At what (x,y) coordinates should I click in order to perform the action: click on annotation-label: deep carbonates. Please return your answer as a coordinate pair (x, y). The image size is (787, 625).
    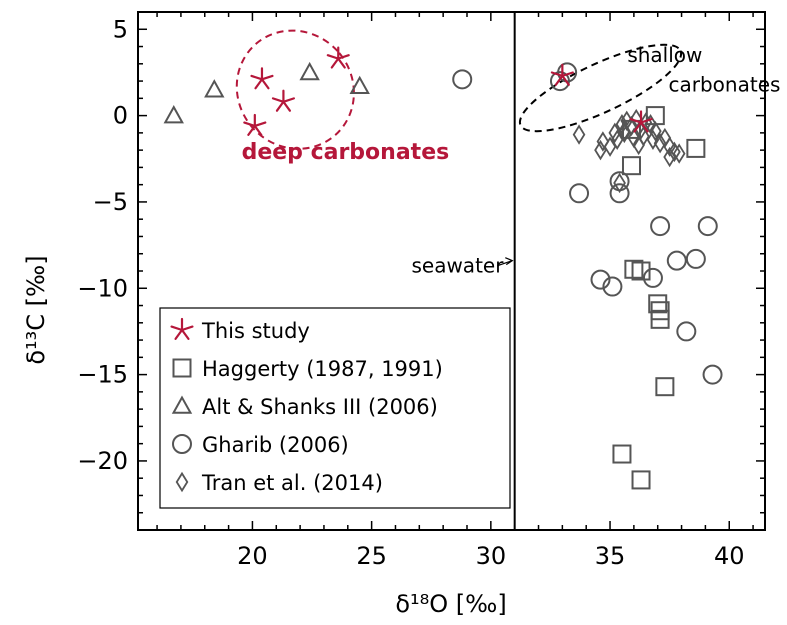
    Looking at the image, I should click on (346, 152).